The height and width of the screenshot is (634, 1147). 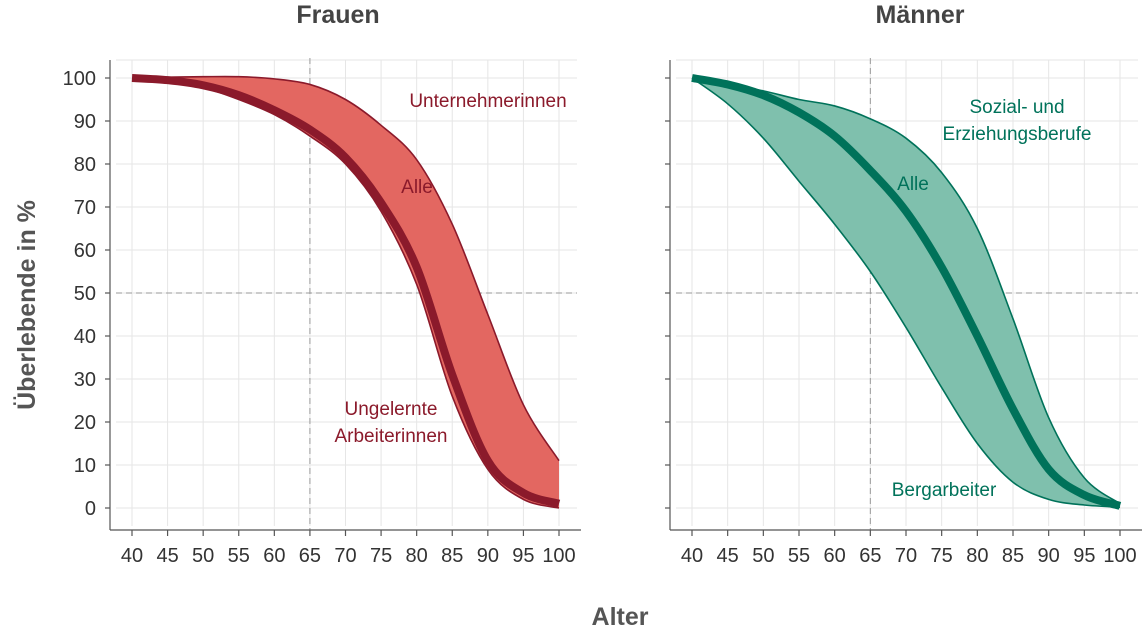 I want to click on series-annotation-line: Erziehungsberufe, so click(x=1017, y=134).